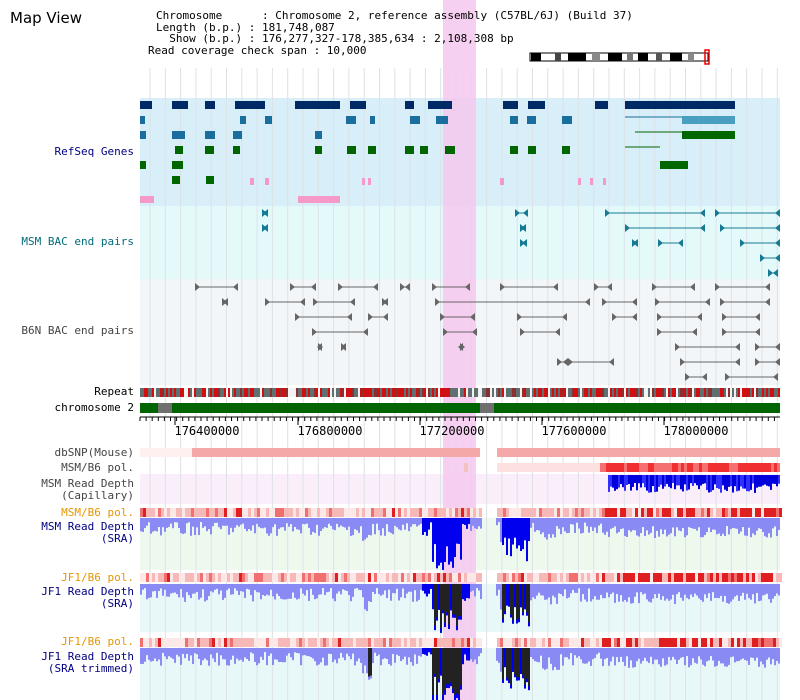 The width and height of the screenshot is (800, 700). What do you see at coordinates (87, 532) in the screenshot?
I see `track-label-msm-depth-sra: MSM Read Depth (SRA)` at bounding box center [87, 532].